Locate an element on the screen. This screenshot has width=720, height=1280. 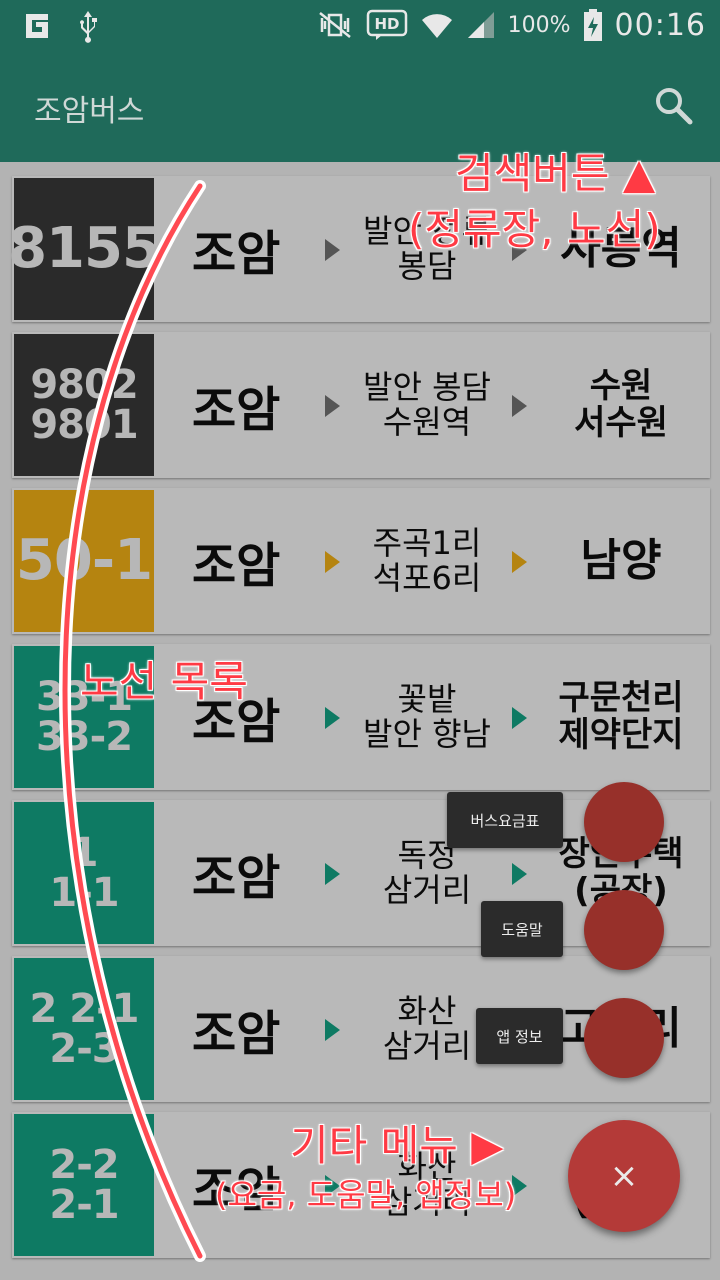
route-via: 발안 봉담 수원역 is located at coordinates (427, 405).